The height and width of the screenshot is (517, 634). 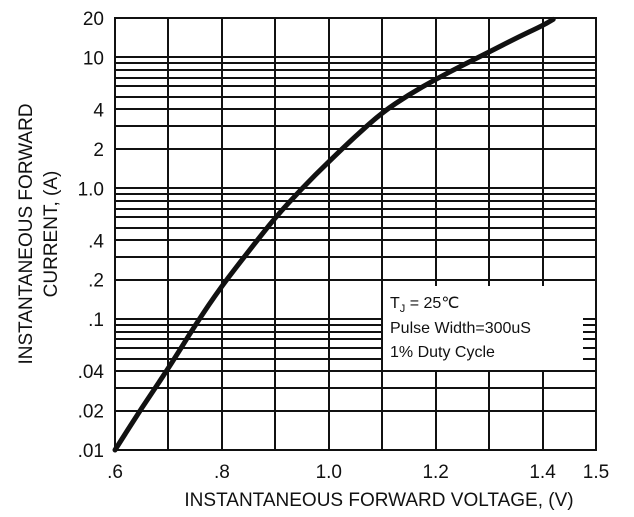 What do you see at coordinates (51, 234) in the screenshot?
I see `y-axis-title-line-2: CURRENT, (A)` at bounding box center [51, 234].